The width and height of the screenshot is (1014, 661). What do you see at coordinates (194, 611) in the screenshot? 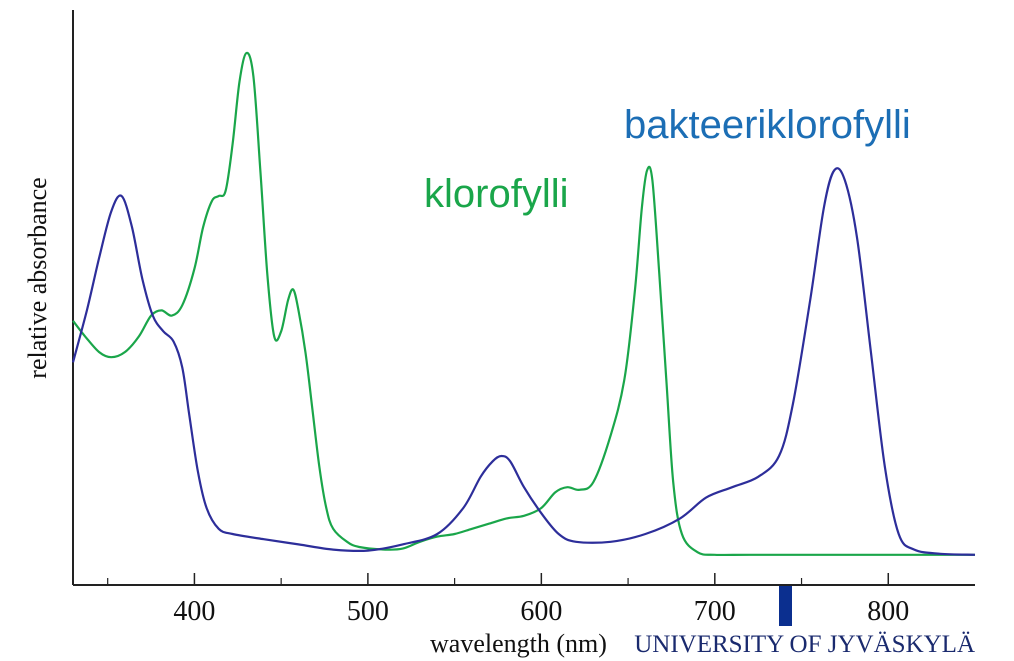
I see `x-tick-label: 400` at bounding box center [194, 611].